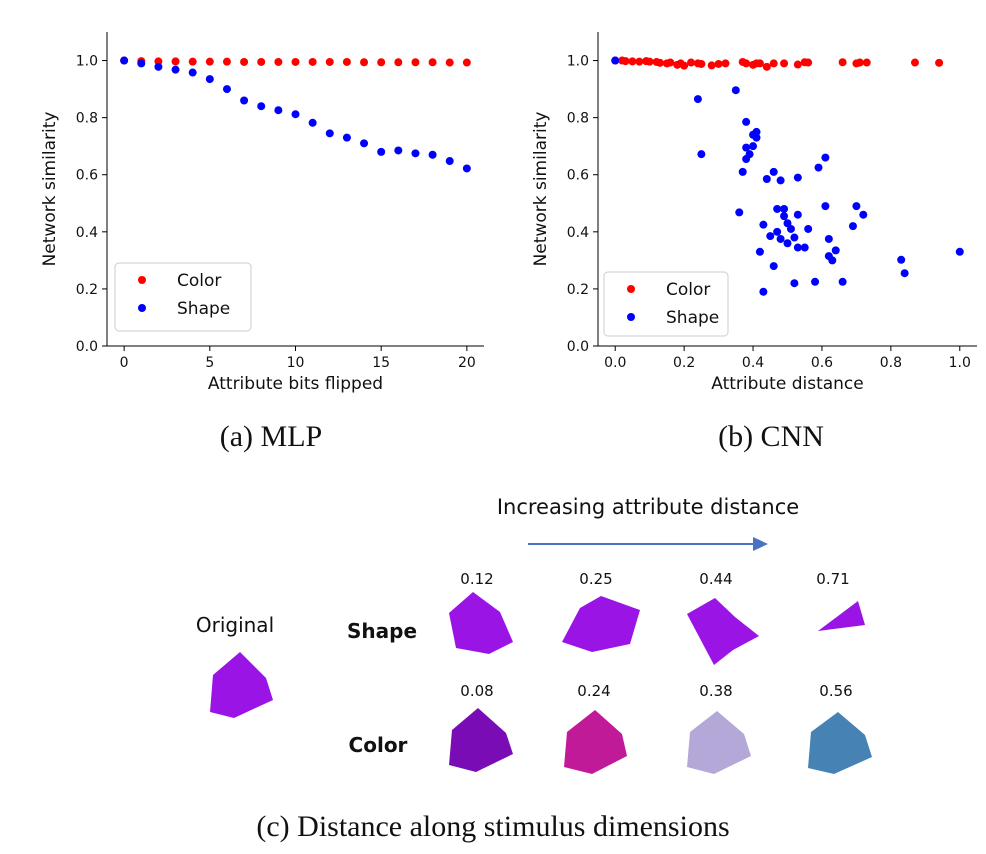 Image resolution: width=986 pixels, height=854 pixels. Describe the element at coordinates (666, 304) in the screenshot. I see `legend` at that location.